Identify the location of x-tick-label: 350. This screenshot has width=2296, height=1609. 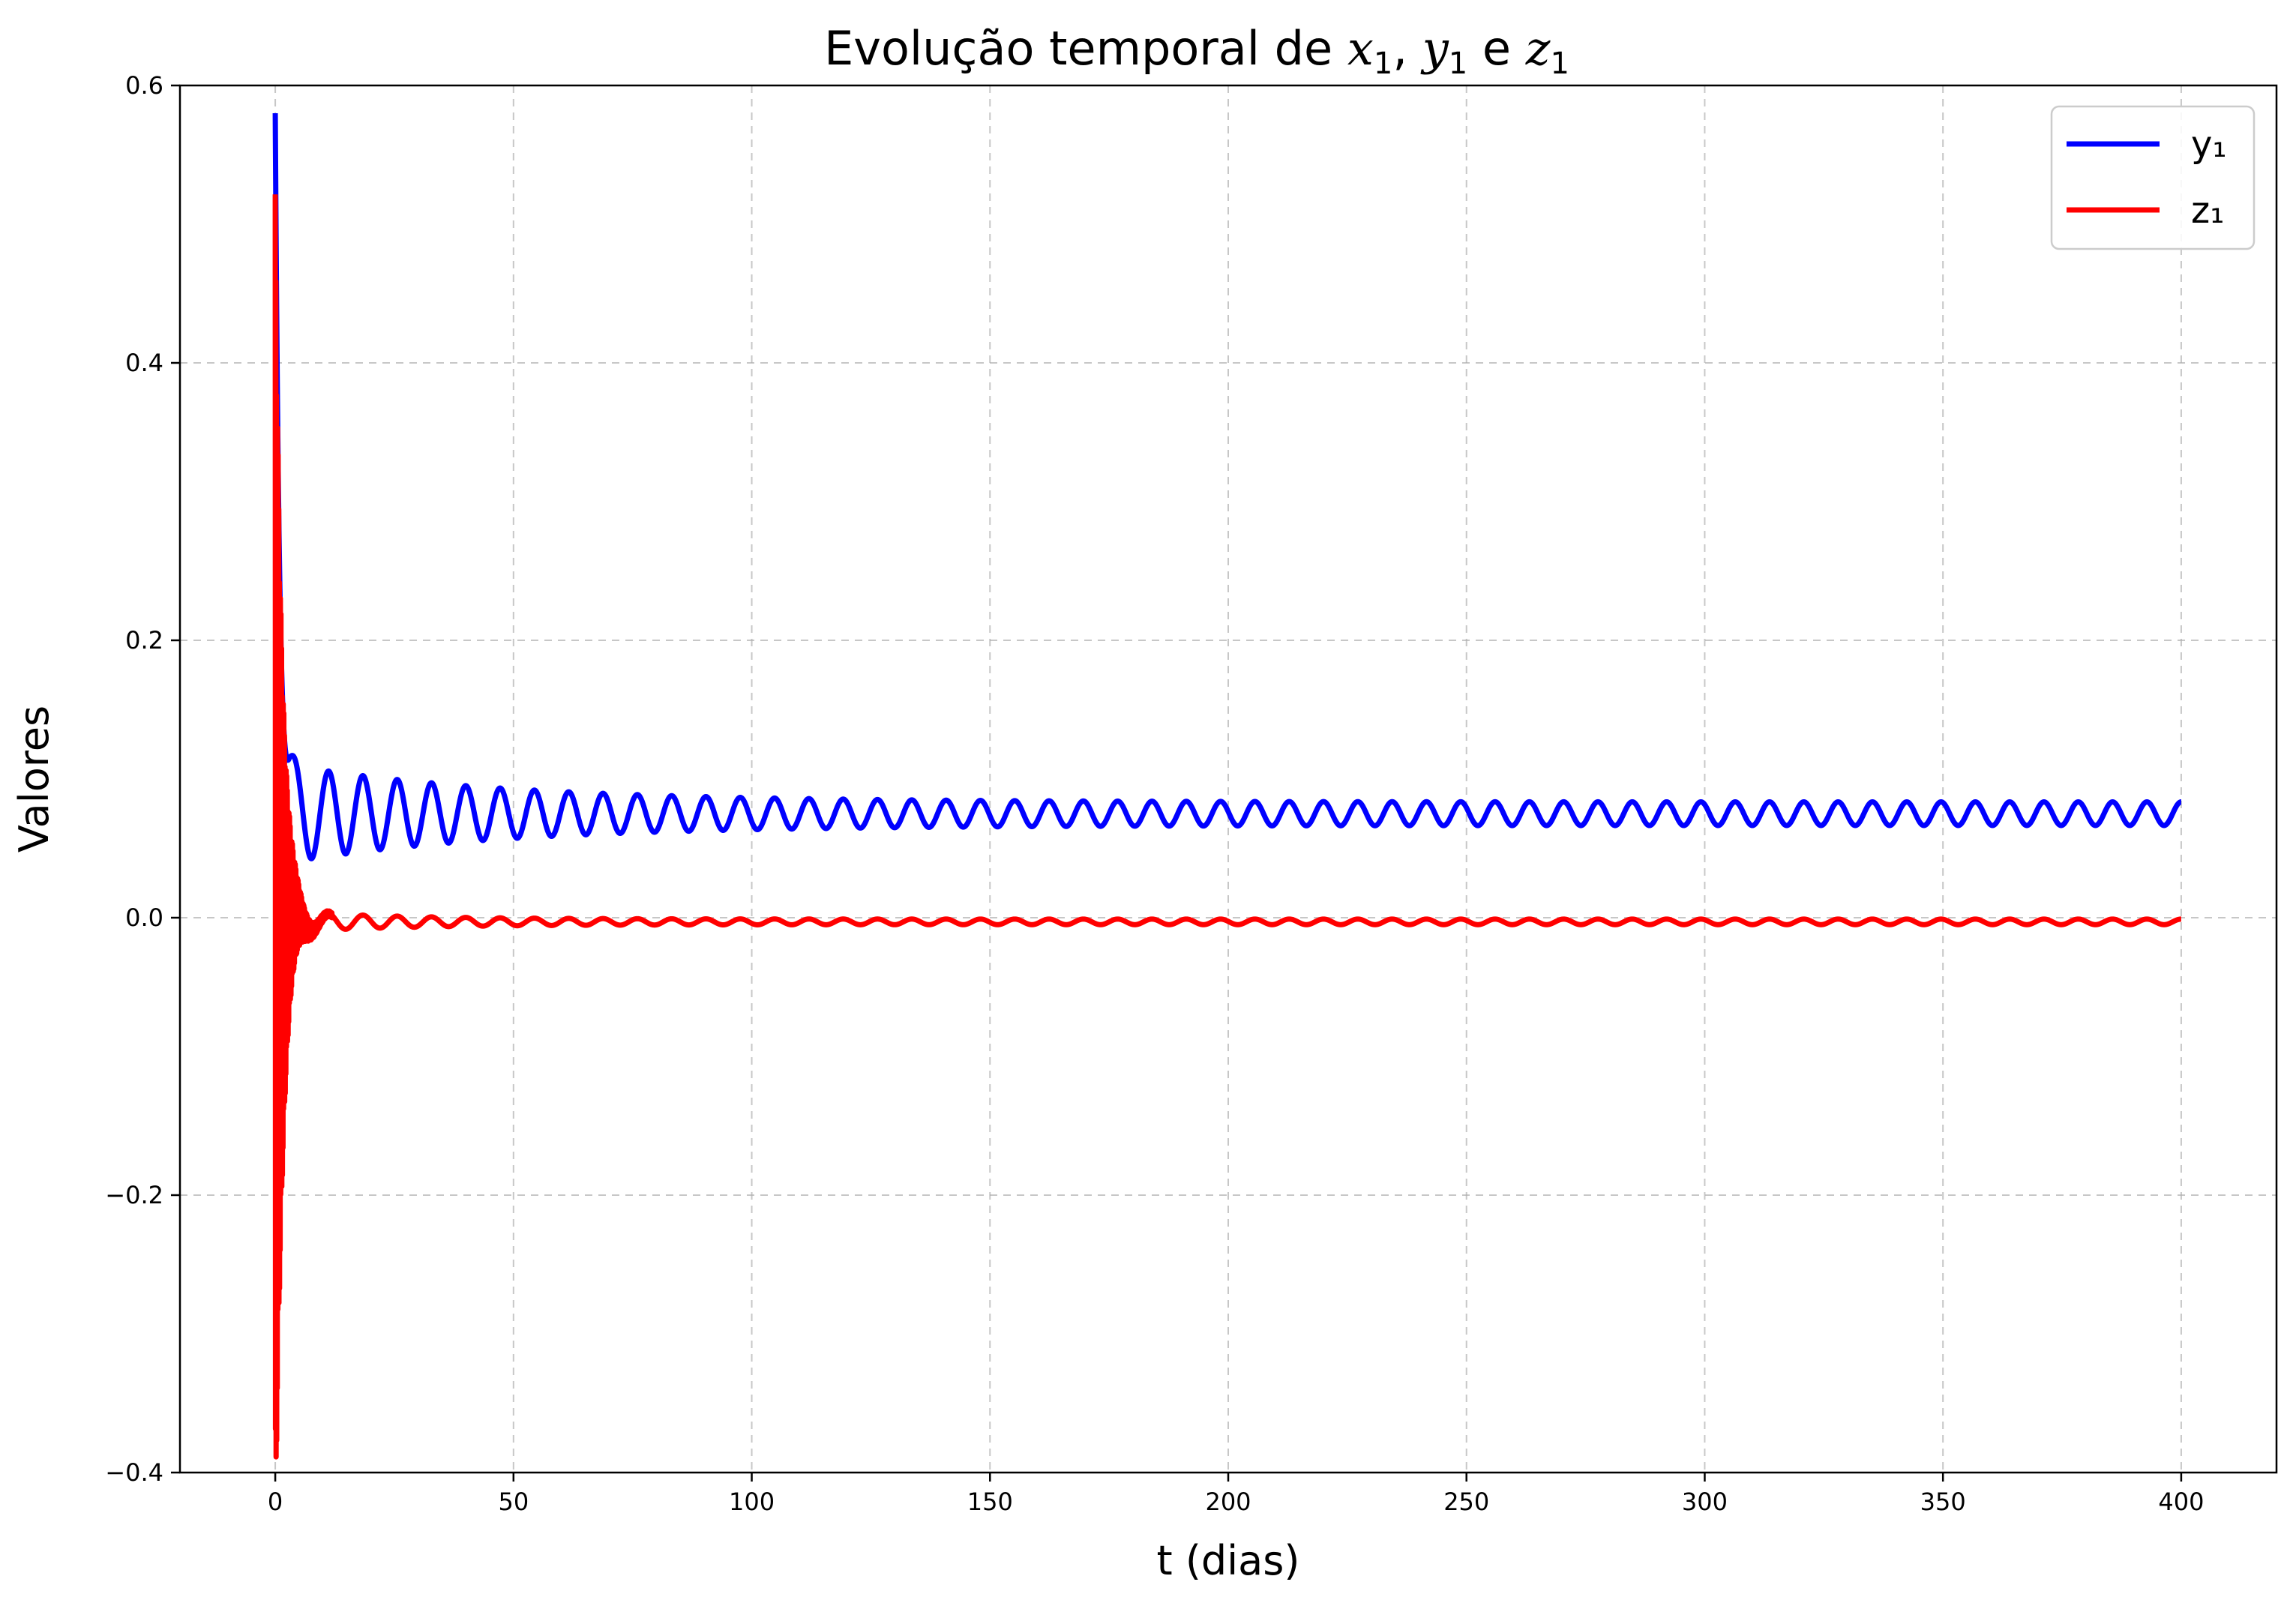
(1943, 1502).